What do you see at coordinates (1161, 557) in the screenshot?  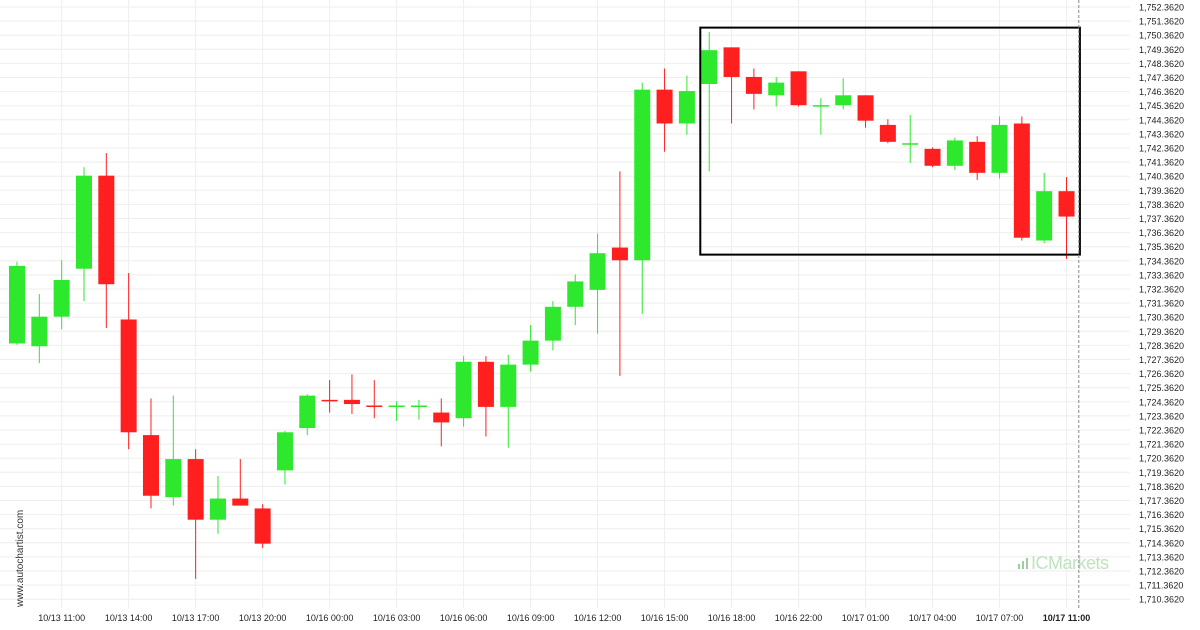 I see `y-tick-label: 1,713.3620` at bounding box center [1161, 557].